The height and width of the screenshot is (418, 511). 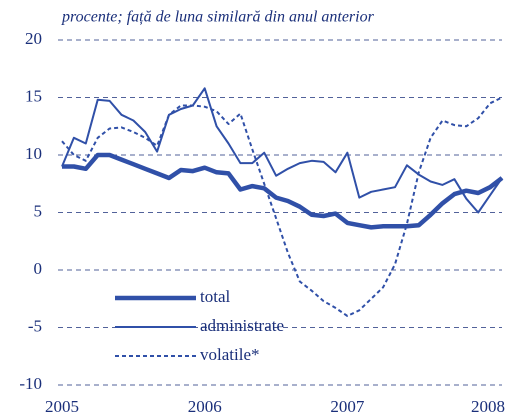 What do you see at coordinates (35, 325) in the screenshot?
I see `y-tick-label: -5` at bounding box center [35, 325].